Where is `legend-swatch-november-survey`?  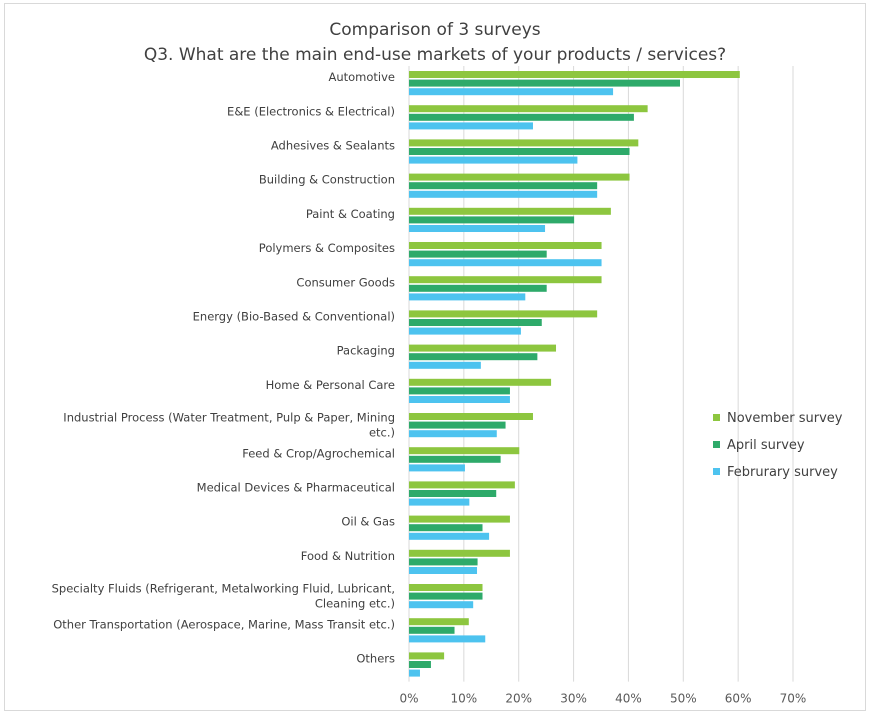
legend-swatch-november-survey is located at coordinates (716, 417).